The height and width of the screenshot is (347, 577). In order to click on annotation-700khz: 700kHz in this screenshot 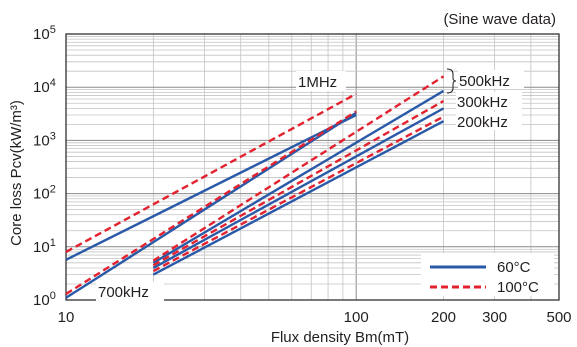, I will do `click(123, 292)`.